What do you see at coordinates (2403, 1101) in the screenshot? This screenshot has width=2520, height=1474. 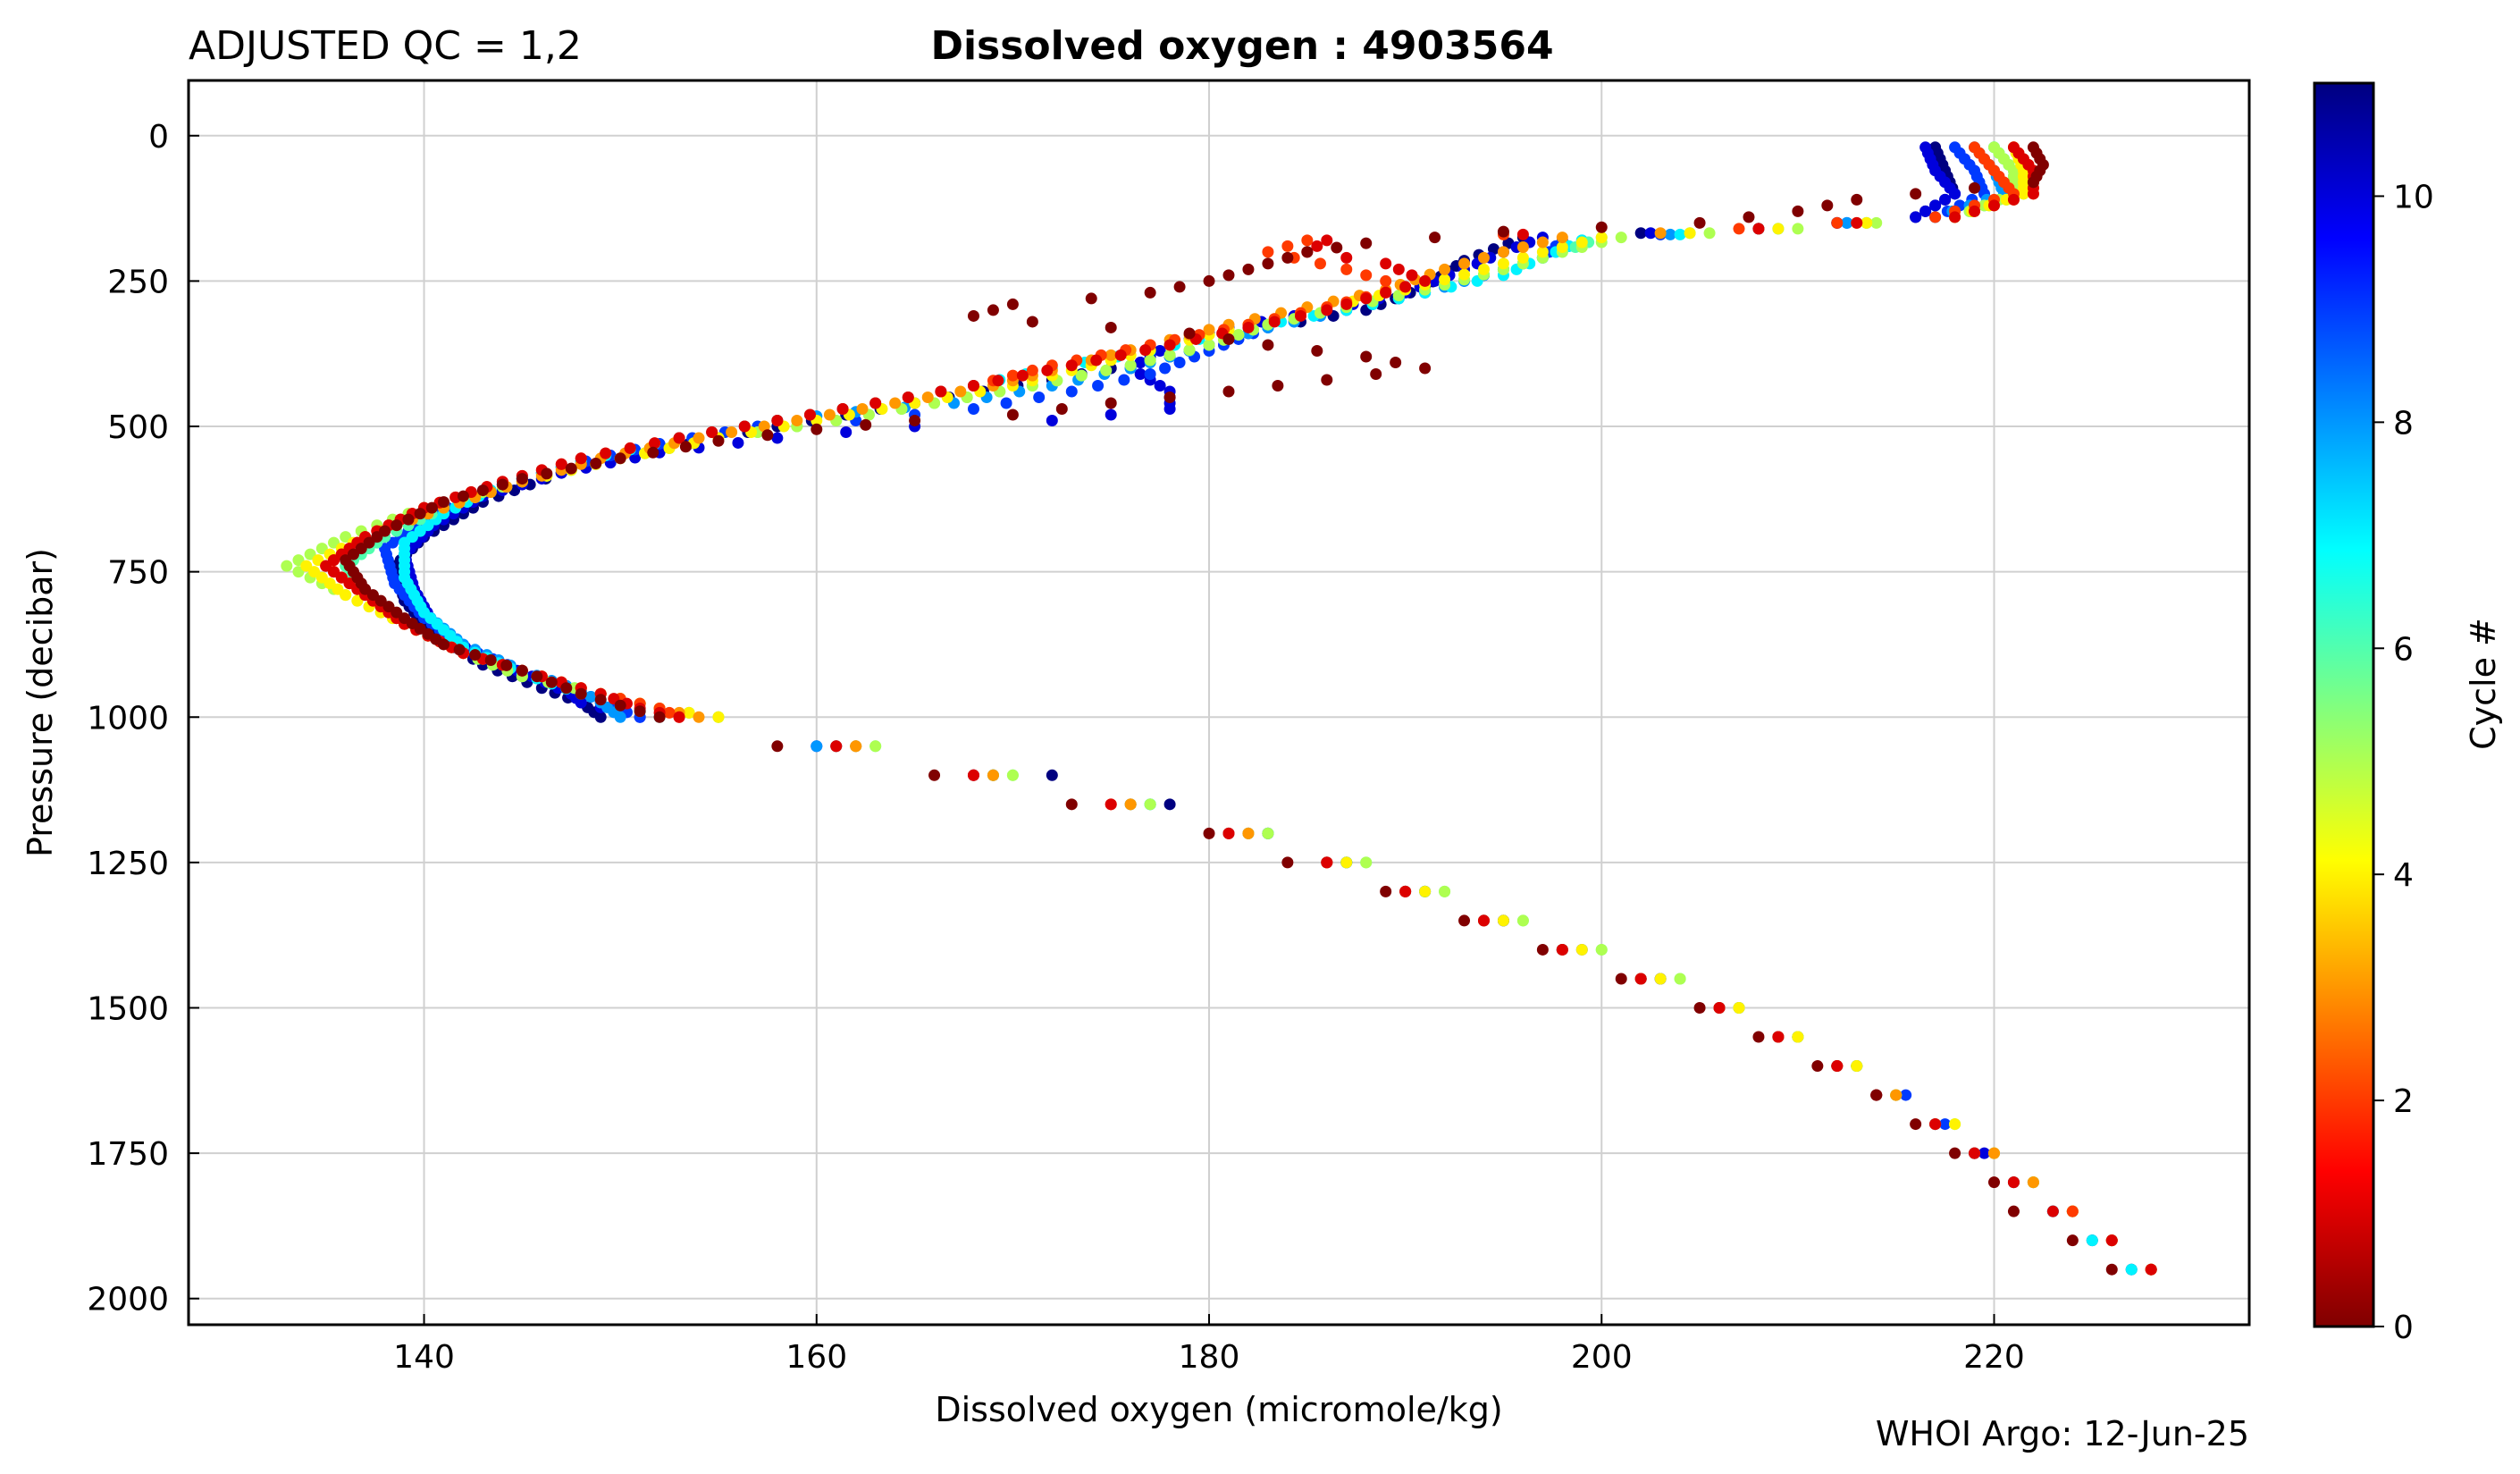 I see `colorbar-tick-label: 2` at bounding box center [2403, 1101].